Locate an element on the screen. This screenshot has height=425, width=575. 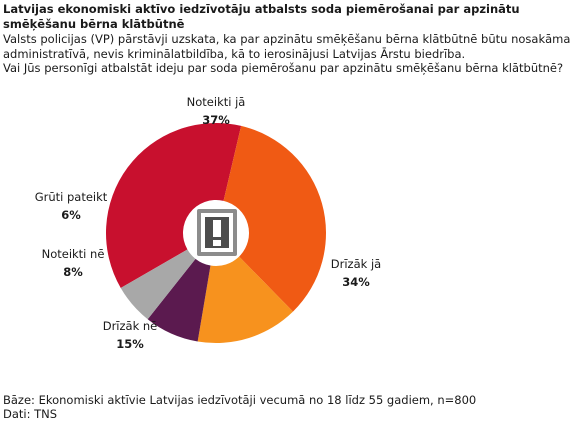
slice-value-label: 8% is located at coordinates (73, 272).